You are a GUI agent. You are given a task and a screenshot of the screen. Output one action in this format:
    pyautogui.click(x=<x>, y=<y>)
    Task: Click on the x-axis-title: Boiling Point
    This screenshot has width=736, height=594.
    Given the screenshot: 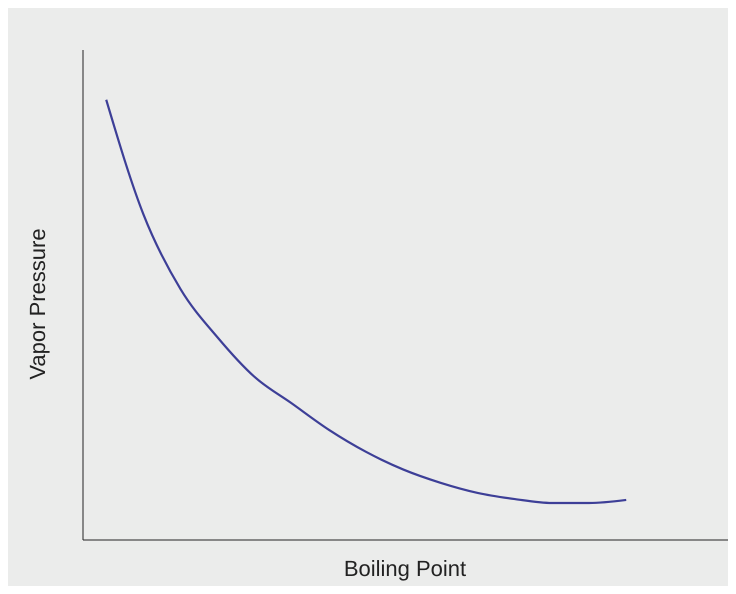 What is the action you would take?
    pyautogui.click(x=405, y=569)
    